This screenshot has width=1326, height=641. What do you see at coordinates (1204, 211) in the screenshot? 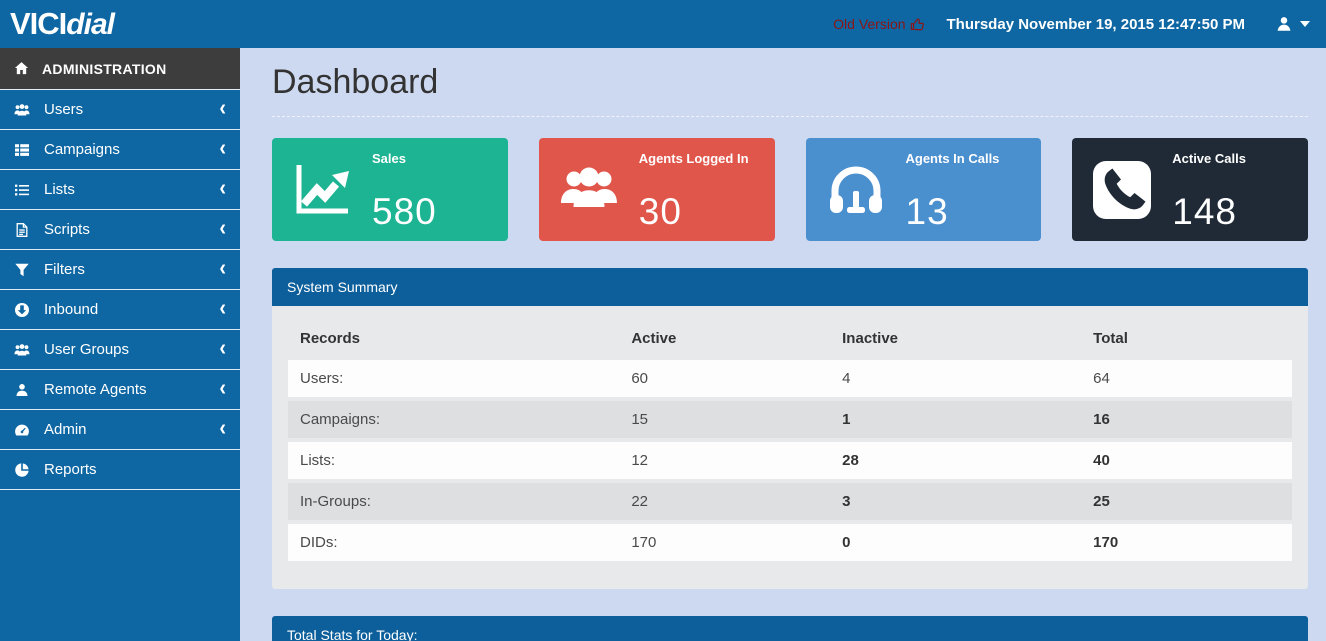
I see `stat-card-value: 148` at bounding box center [1204, 211].